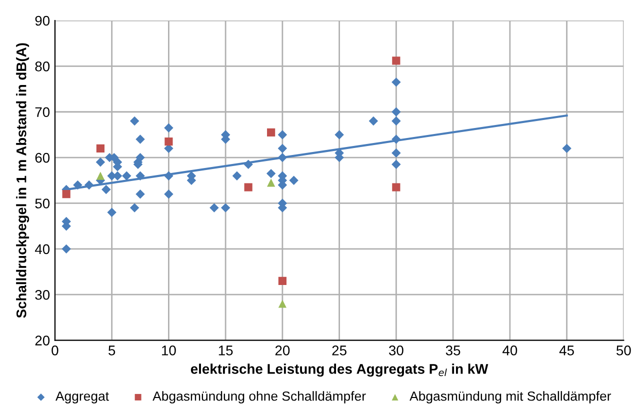  Describe the element at coordinates (42, 21) in the screenshot. I see `y-tick-label: 90` at that location.